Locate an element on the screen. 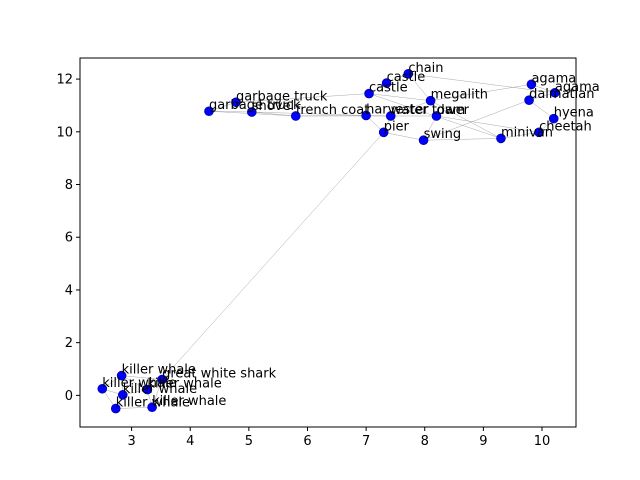 Image resolution: width=640 pixels, height=480 pixels. x-tick-label: 5 is located at coordinates (249, 441).